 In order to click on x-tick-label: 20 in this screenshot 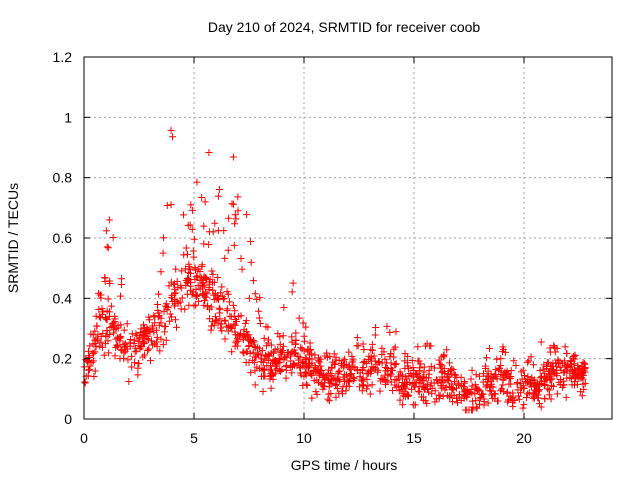, I will do `click(524, 438)`.